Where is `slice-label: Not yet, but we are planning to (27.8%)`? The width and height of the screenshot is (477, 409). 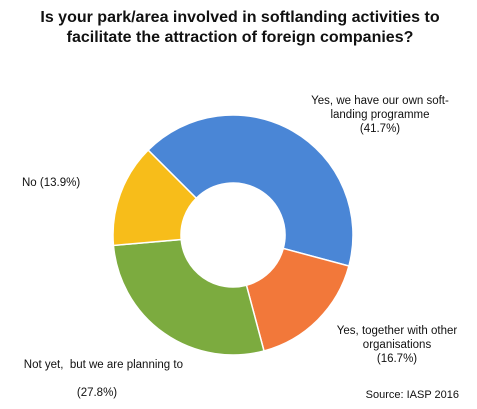 slice-label: Not yet, but we are planning to (27.8%) is located at coordinates (97, 376).